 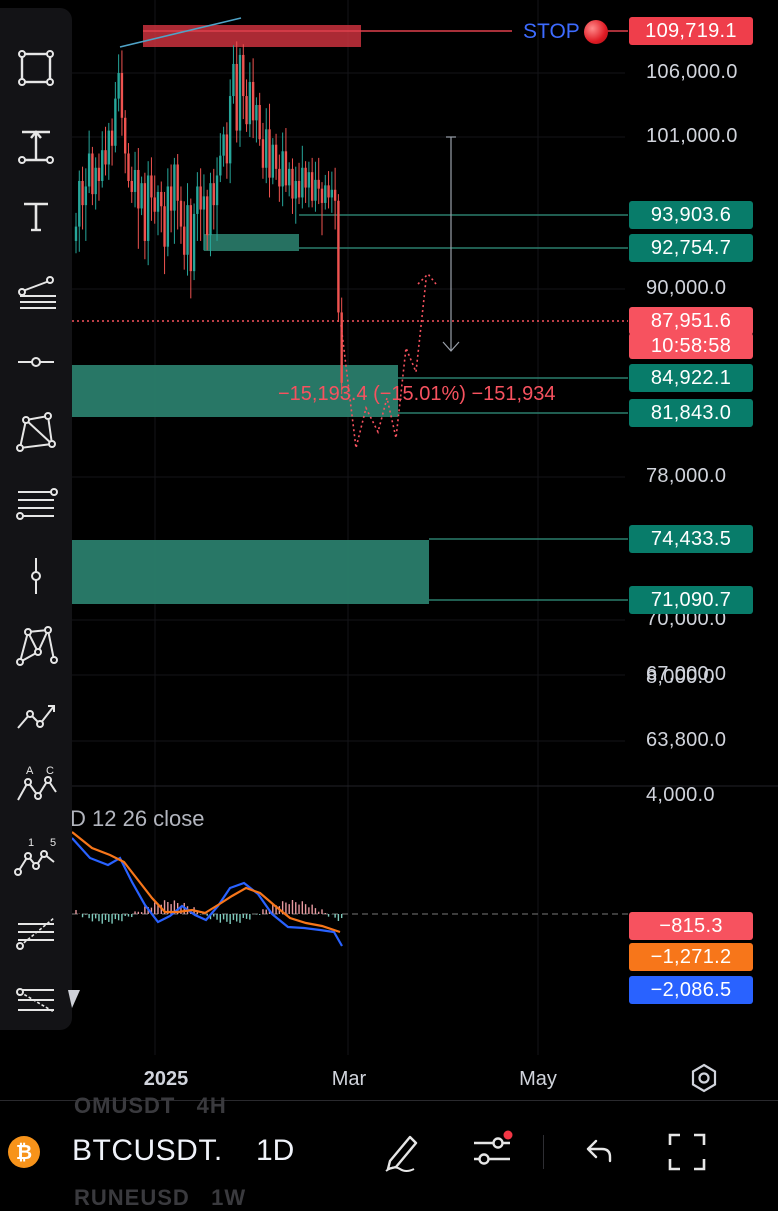 What do you see at coordinates (686, 740) in the screenshot?
I see `price-axis-label: 63,800.0` at bounding box center [686, 740].